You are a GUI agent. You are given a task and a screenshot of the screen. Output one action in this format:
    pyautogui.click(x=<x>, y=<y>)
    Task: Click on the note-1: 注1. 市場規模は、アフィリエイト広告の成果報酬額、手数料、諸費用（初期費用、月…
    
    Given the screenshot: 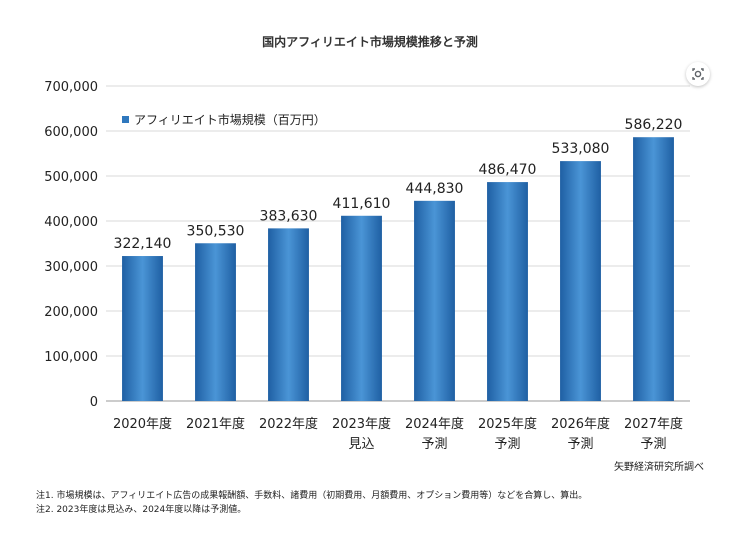 What is the action you would take?
    pyautogui.click(x=312, y=496)
    